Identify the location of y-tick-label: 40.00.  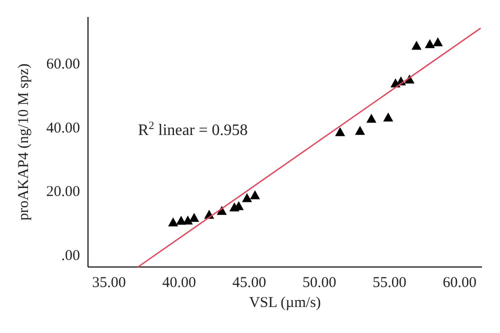
(63, 128).